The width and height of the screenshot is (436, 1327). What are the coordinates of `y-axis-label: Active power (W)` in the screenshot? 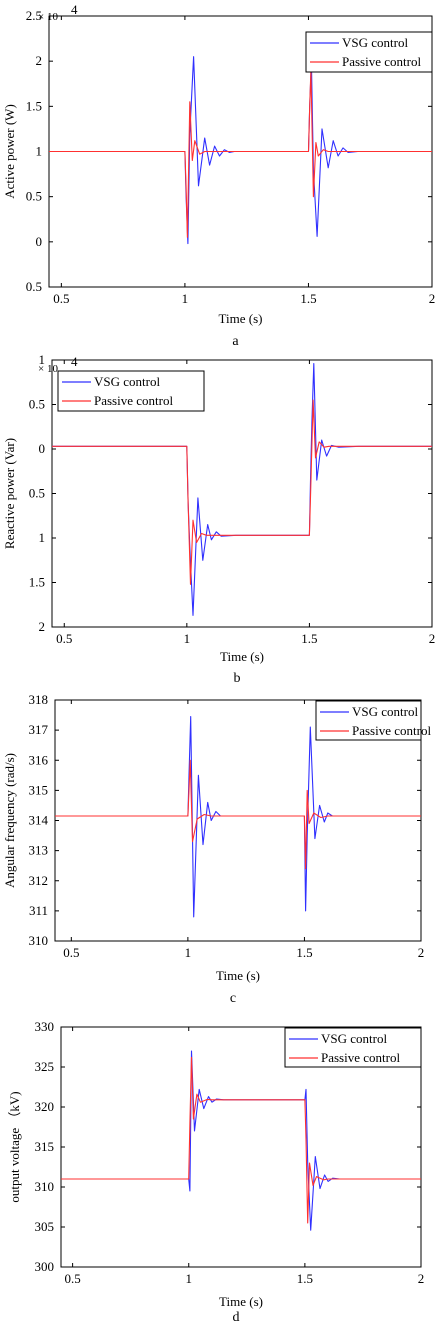 It's located at (9, 151).